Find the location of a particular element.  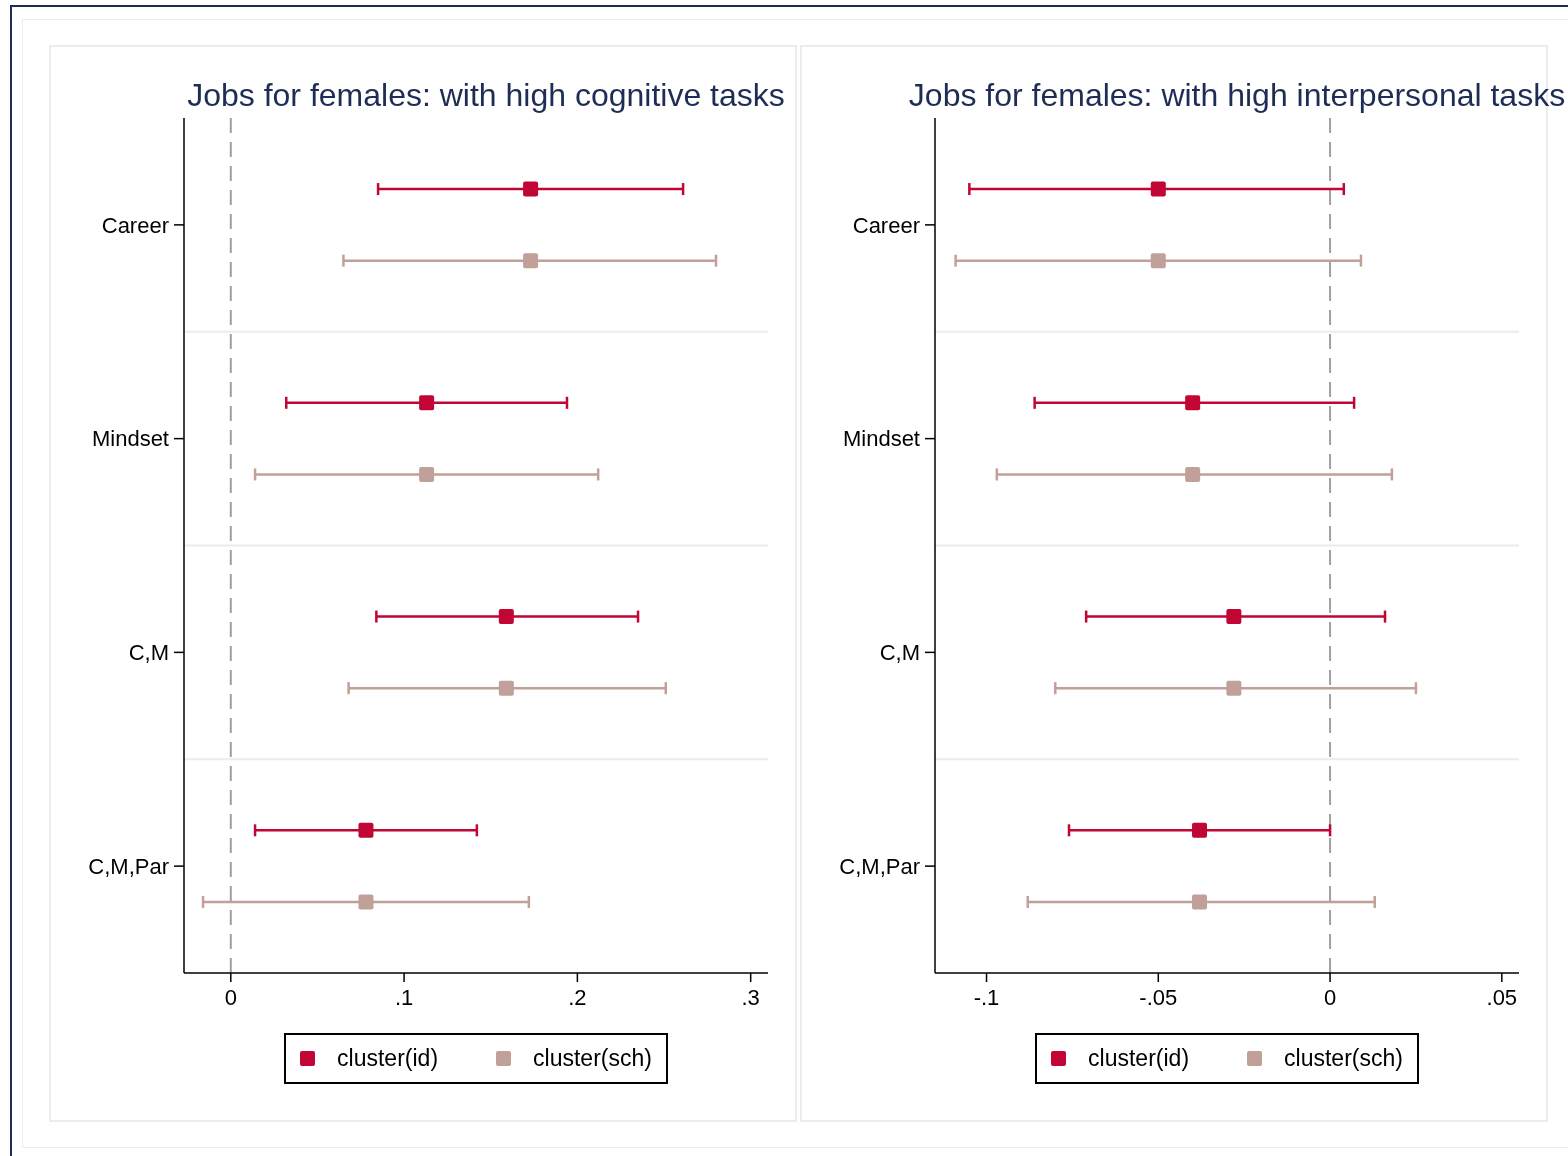

chart-title: Jobs for females: with high interpersonal tasks is located at coordinates (1237, 95).